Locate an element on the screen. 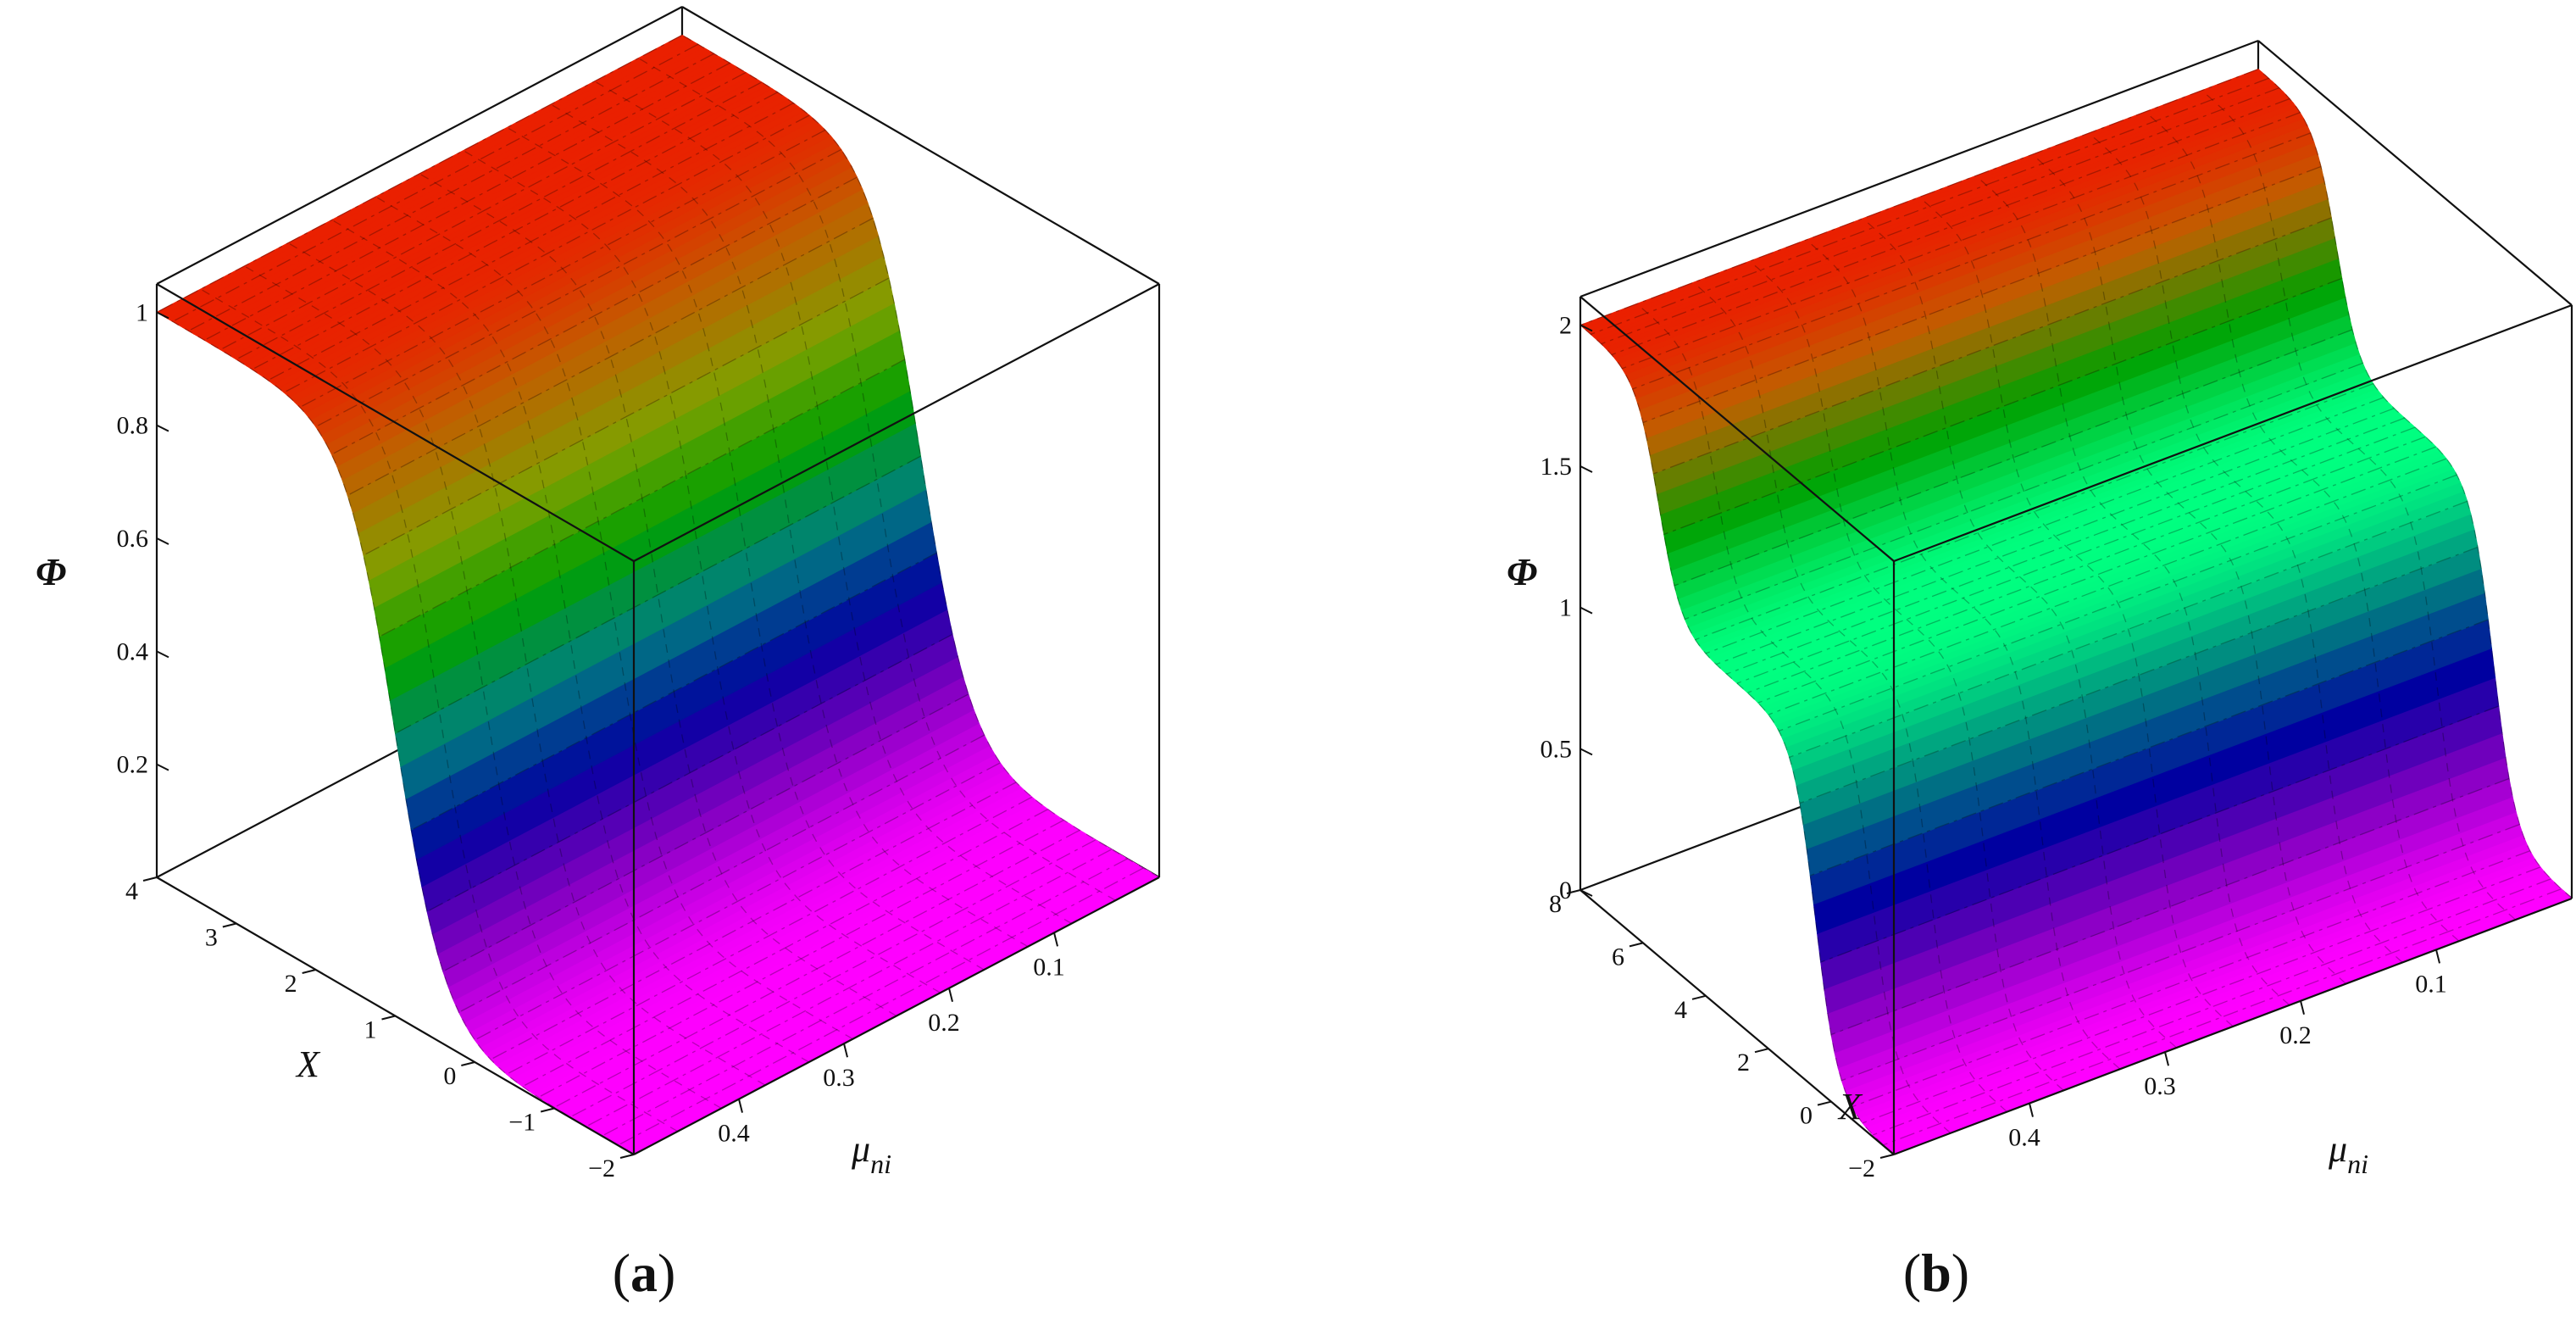 Image resolution: width=2576 pixels, height=1341 pixels. mu-tick-label: 0.1 is located at coordinates (1049, 967).